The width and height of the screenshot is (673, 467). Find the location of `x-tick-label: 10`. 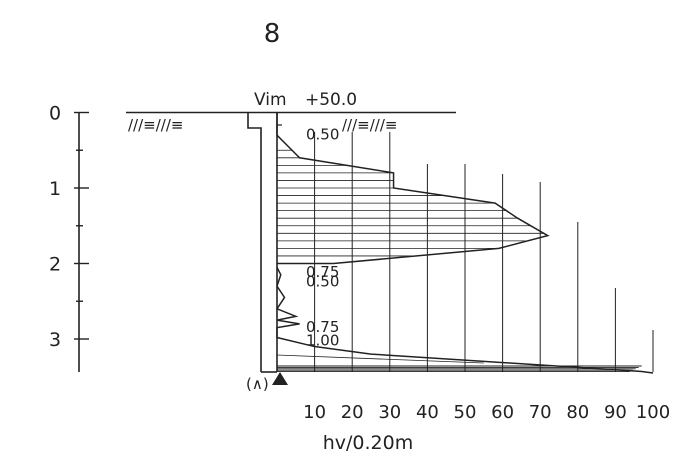

x-tick-label: 10 is located at coordinates (314, 412).